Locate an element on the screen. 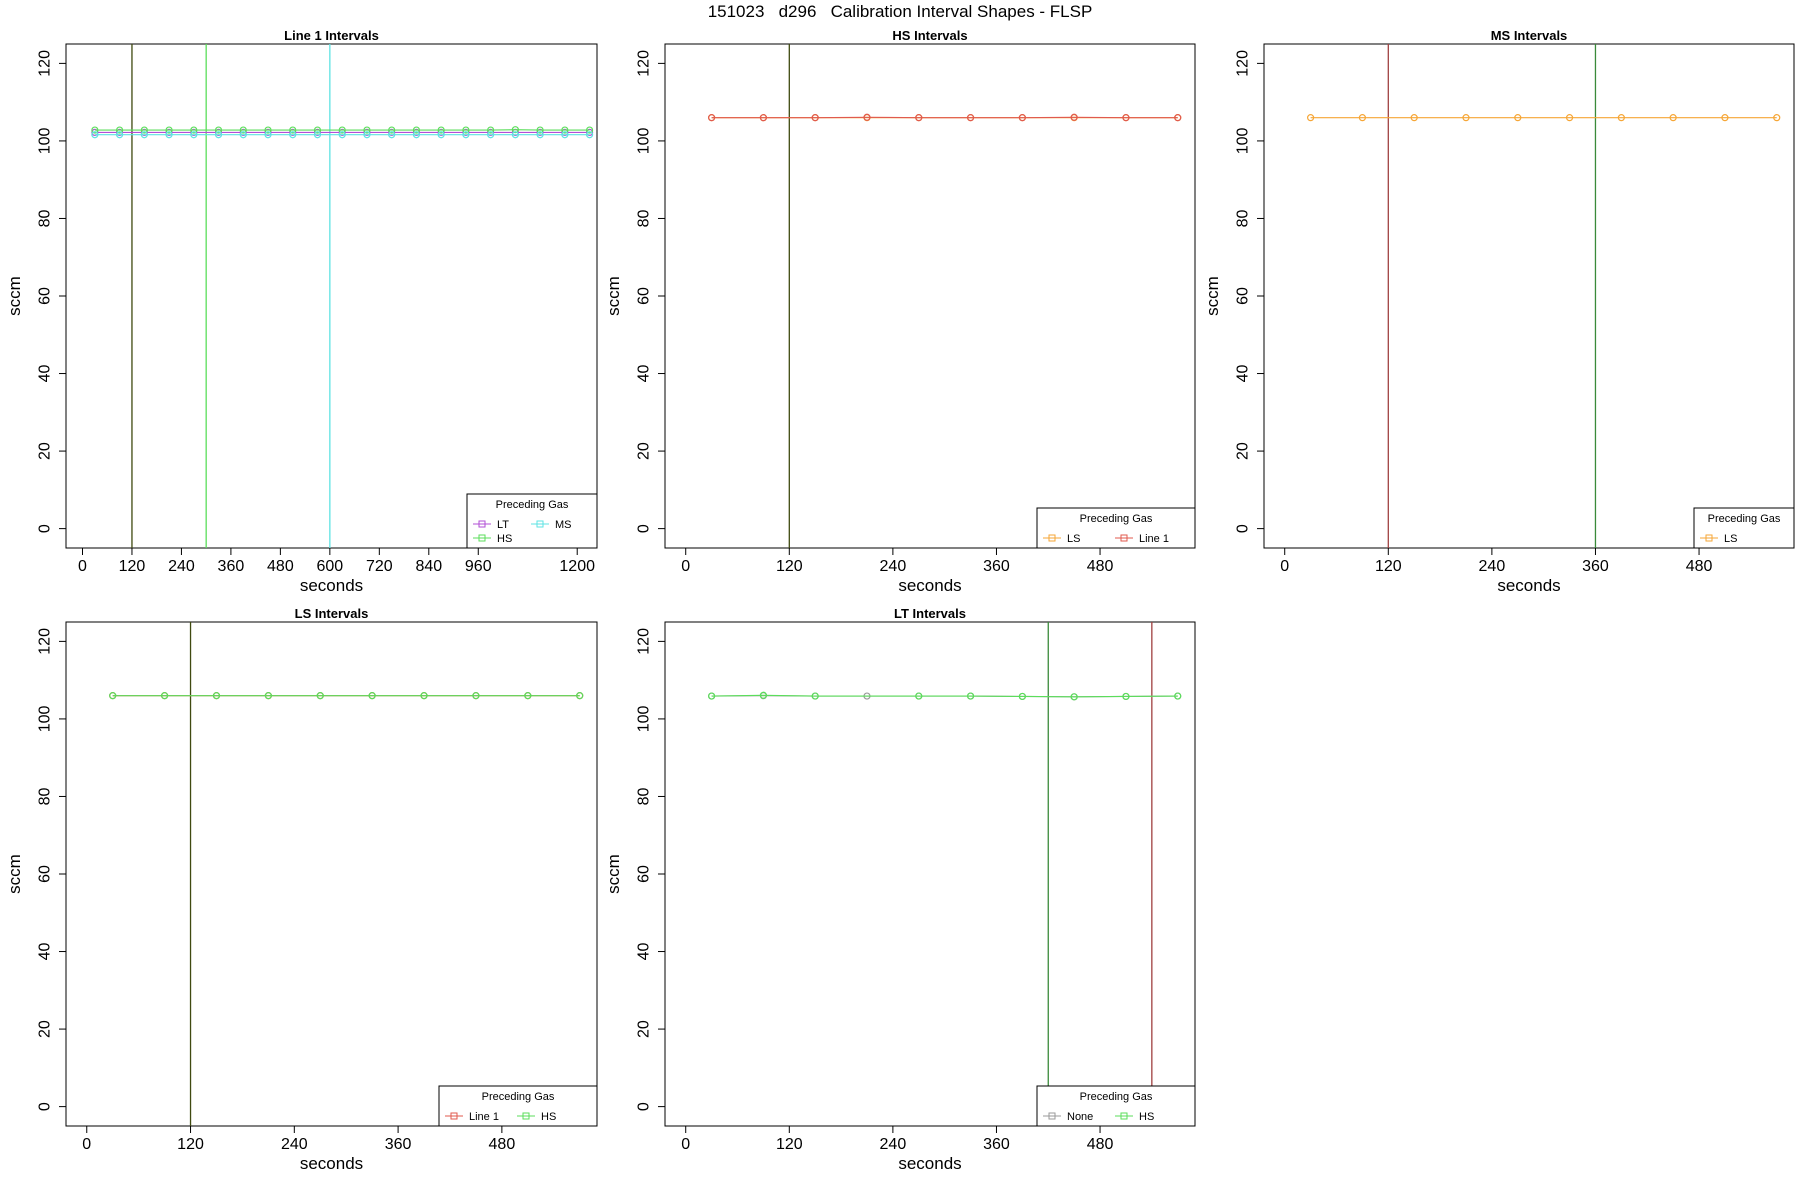 The height and width of the screenshot is (1200, 1800). panel-title: Line 1 Intervals is located at coordinates (331, 35).